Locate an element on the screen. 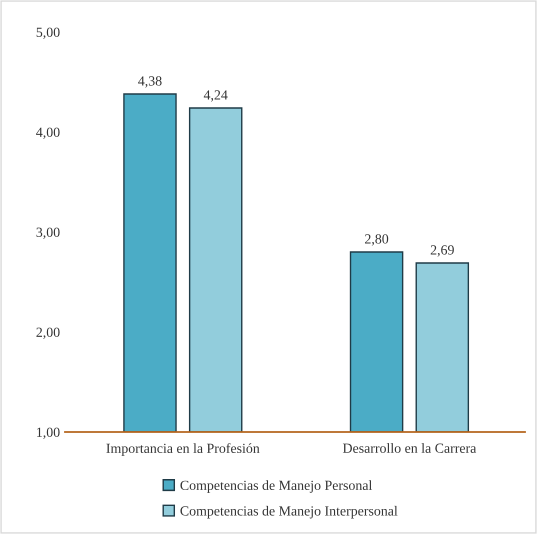 This screenshot has width=537, height=534. data-label: 2,69 is located at coordinates (442, 251).